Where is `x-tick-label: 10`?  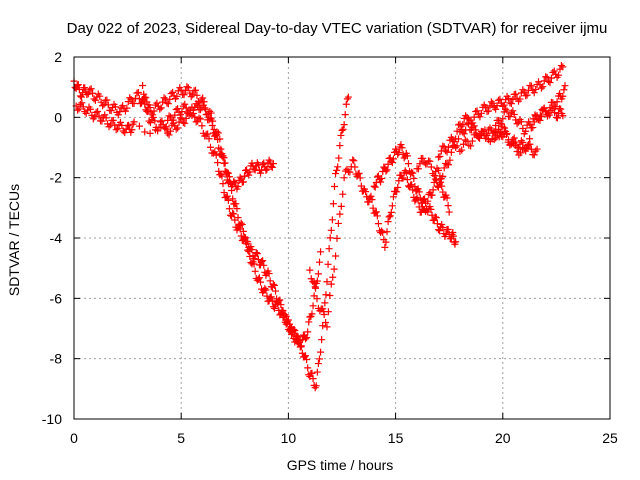
x-tick-label: 10 is located at coordinates (289, 438).